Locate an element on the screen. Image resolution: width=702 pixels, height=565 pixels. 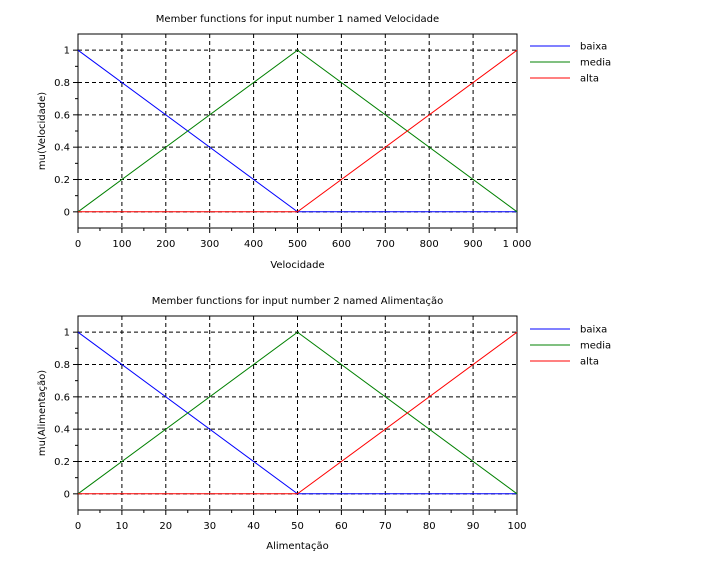
y-axis-label: mu(Velocidade) is located at coordinates (42, 131).